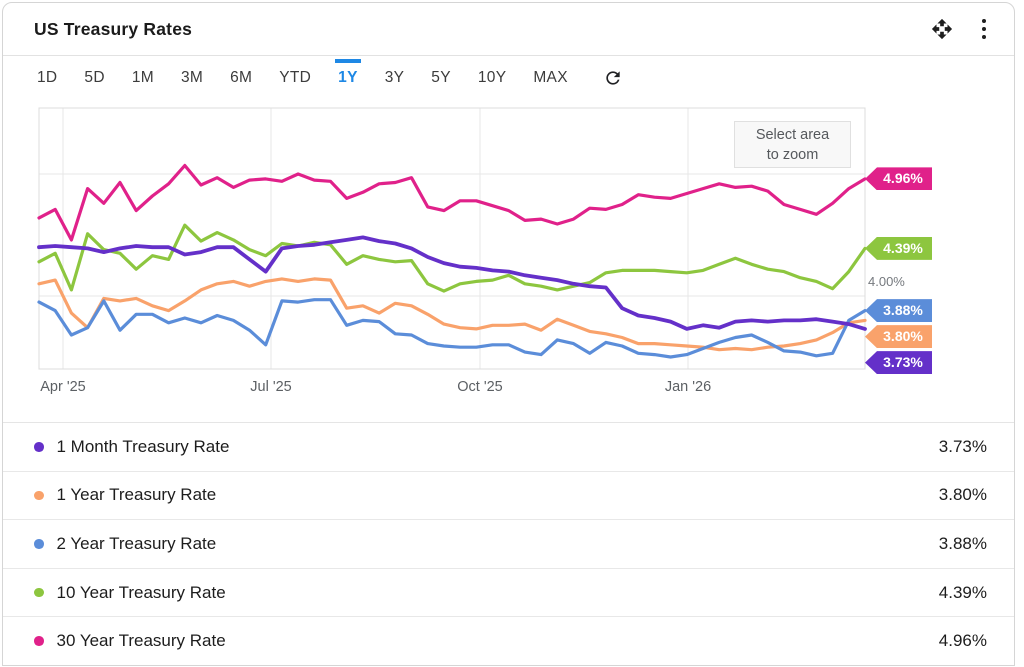 The width and height of the screenshot is (1024, 667). I want to click on page-title: US Treasury Rates, so click(113, 28).